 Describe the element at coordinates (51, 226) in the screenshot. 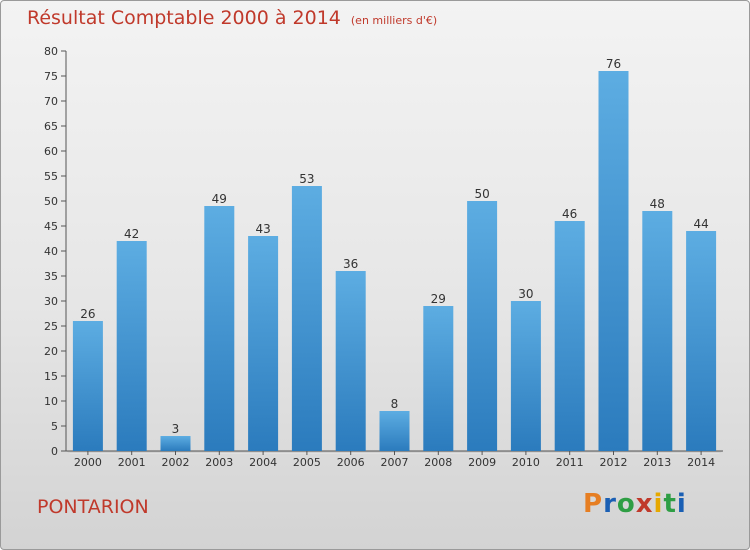

I see `y-tick-label: 45` at that location.